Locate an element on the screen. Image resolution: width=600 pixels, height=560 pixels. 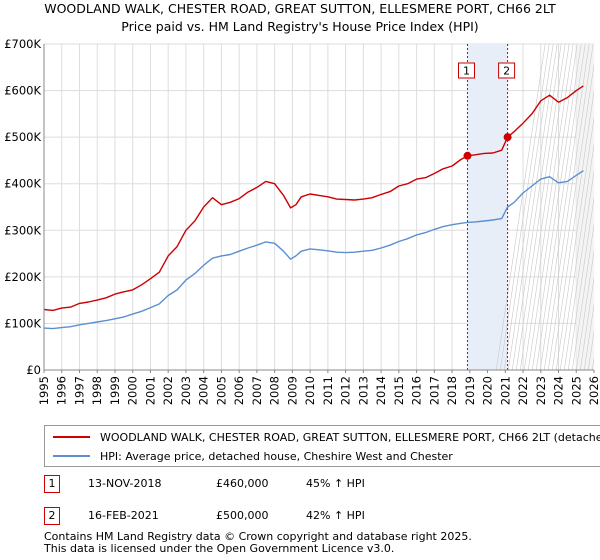
sale-marker-label: 1 is located at coordinates (466, 71).